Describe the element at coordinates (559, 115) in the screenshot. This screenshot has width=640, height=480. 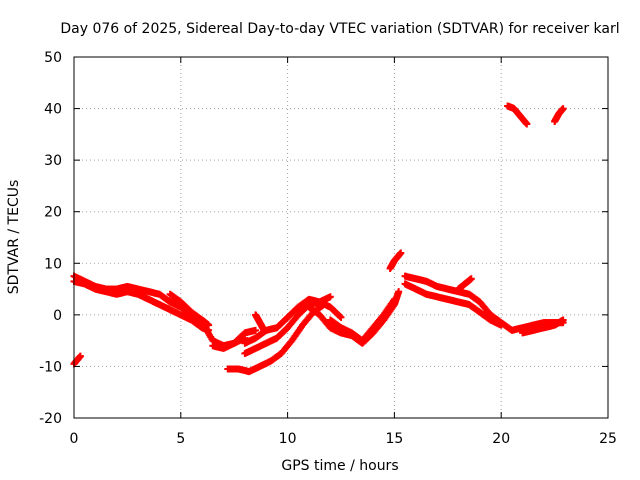
I see `series-trace-r` at that location.